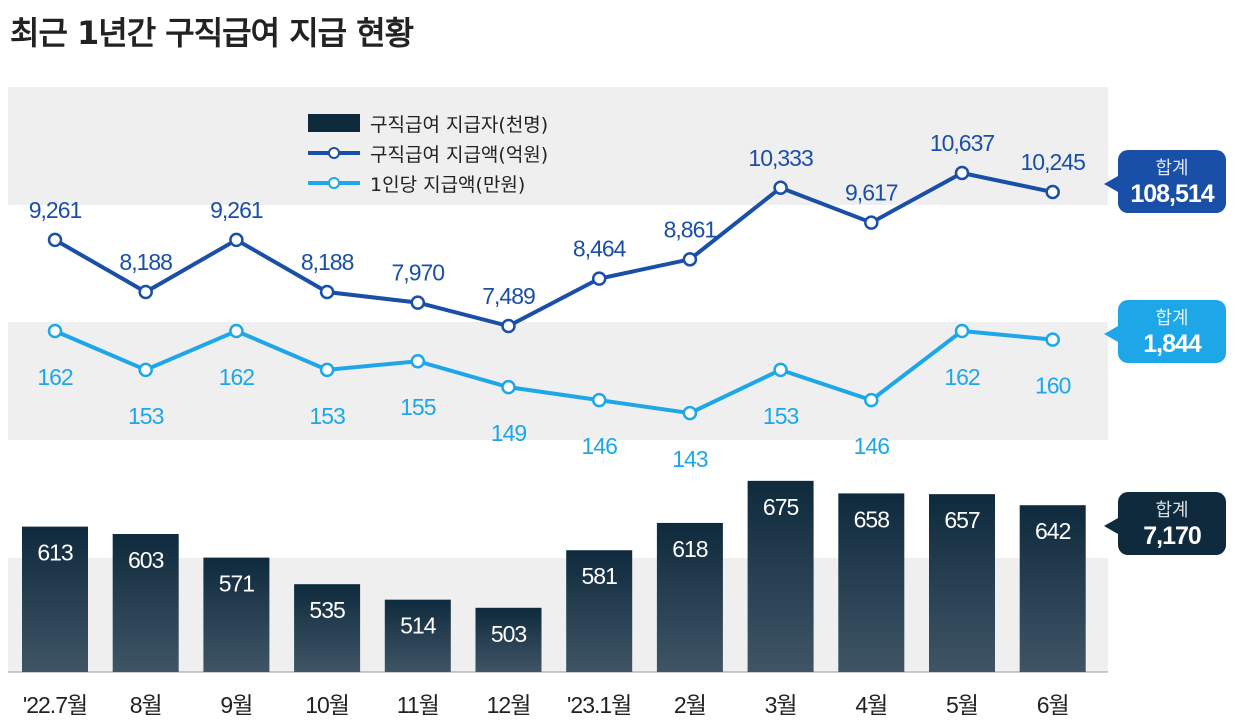 Image resolution: width=1236 pixels, height=725 pixels. Describe the element at coordinates (146, 560) in the screenshot. I see `bar-label: 603` at that location.